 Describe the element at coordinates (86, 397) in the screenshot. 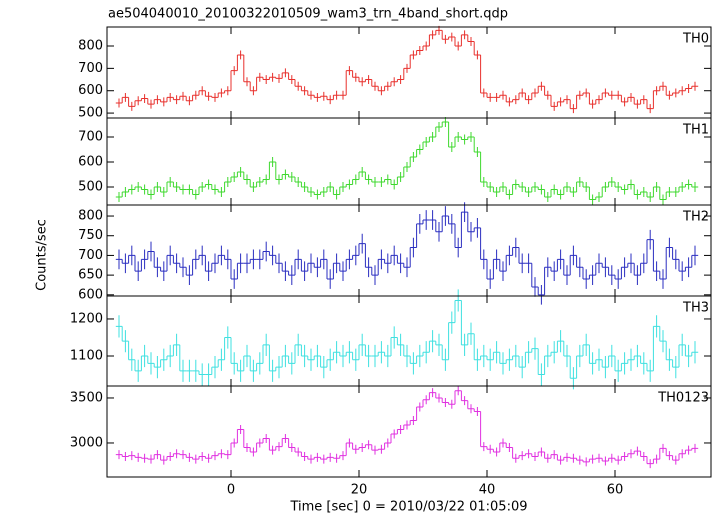

I see `y-tick-label: 3500` at that location.